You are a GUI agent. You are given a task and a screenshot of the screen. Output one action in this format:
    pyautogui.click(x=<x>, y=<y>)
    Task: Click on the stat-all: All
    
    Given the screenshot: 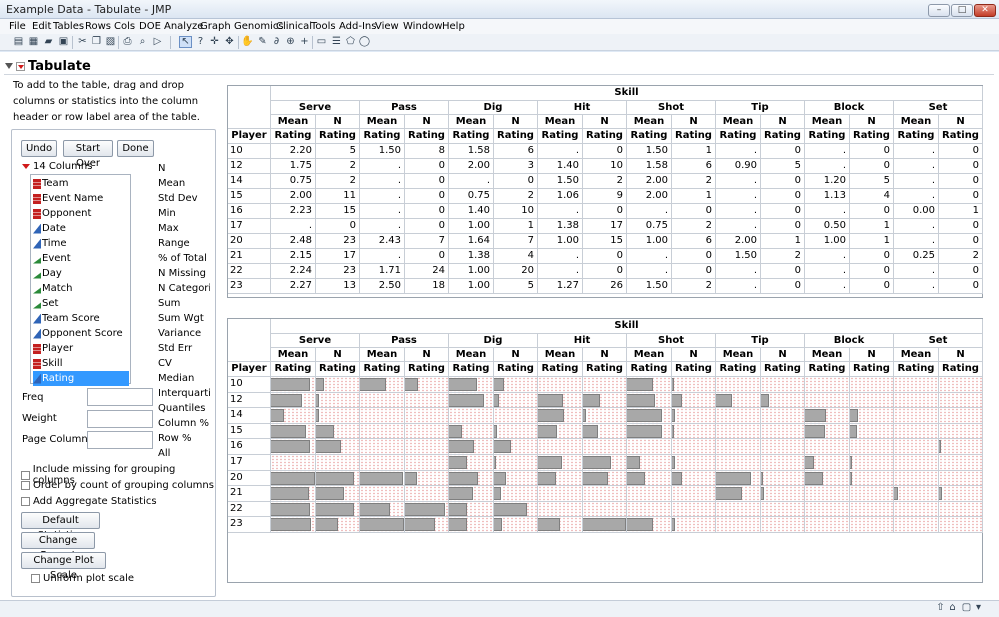 What is the action you would take?
    pyautogui.click(x=164, y=453)
    